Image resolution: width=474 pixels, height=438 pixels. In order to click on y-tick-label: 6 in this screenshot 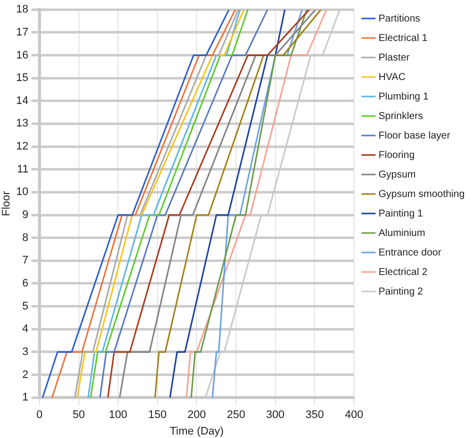, I will do `click(25, 284)`.